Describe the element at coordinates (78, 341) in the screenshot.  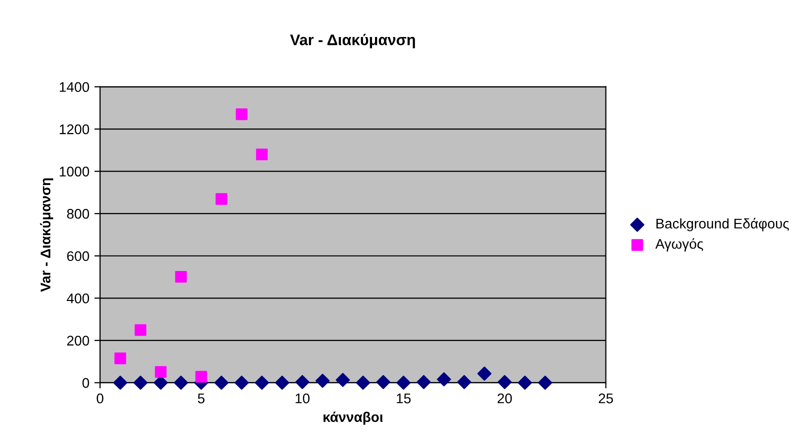
I see `y-tick-label: 200` at that location.